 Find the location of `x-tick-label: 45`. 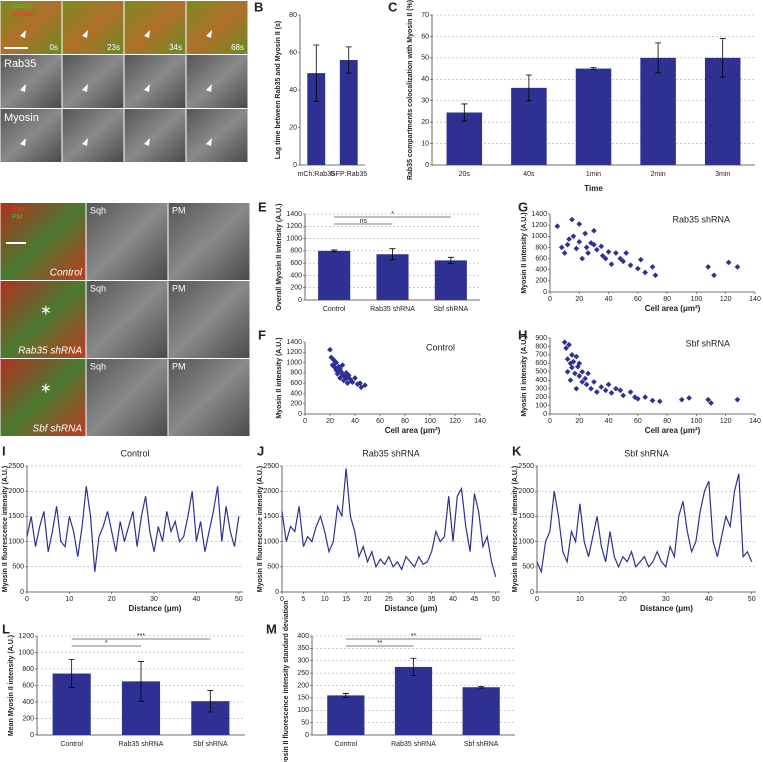

x-tick-label: 45 is located at coordinates (474, 599).